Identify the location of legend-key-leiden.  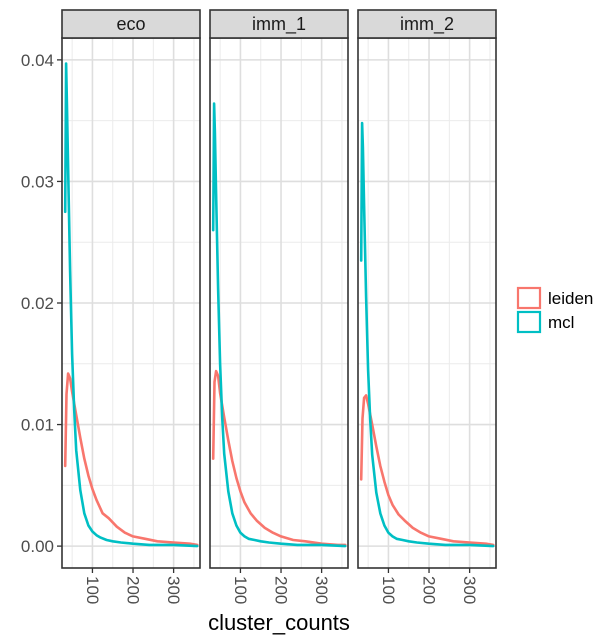
(529, 298).